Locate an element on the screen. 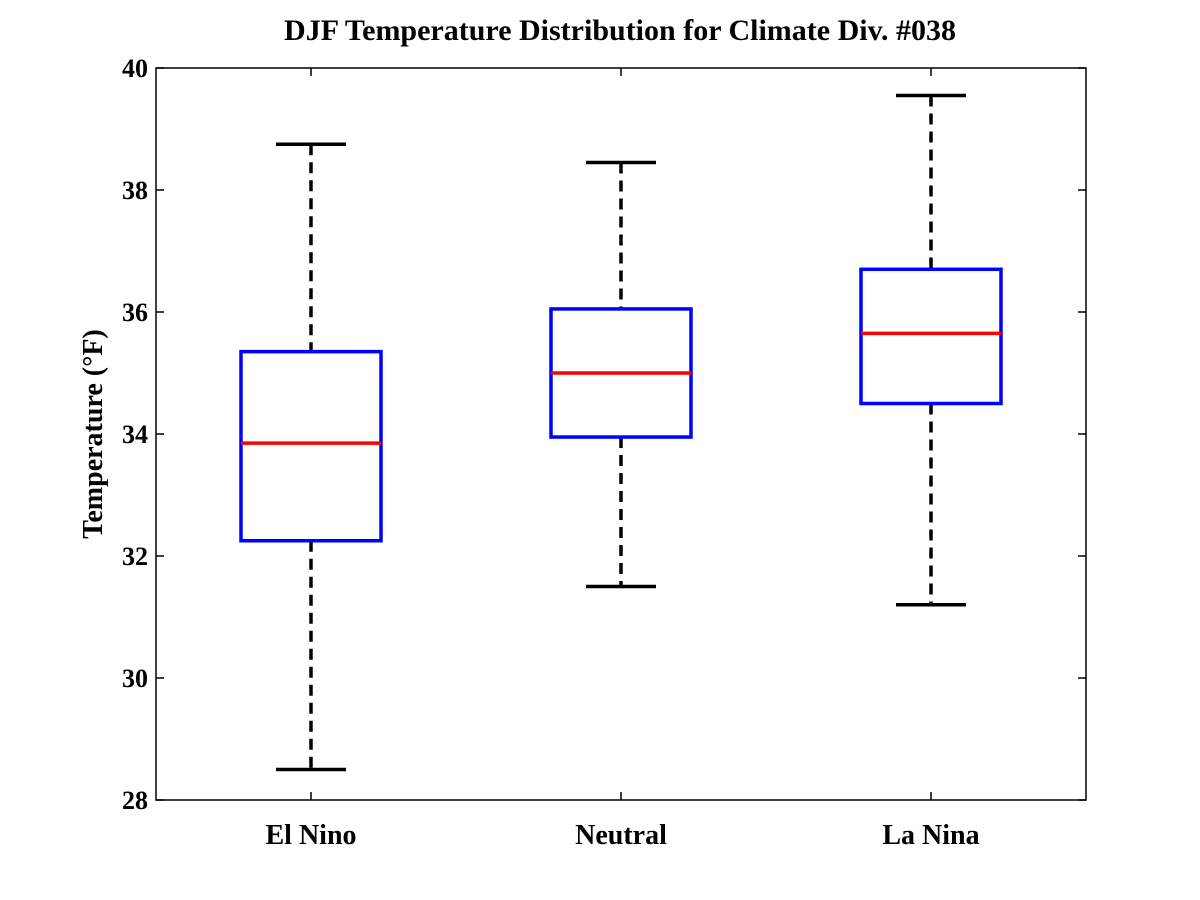 This screenshot has height=900, width=1200. x-tick-label: La Nina is located at coordinates (930, 835).